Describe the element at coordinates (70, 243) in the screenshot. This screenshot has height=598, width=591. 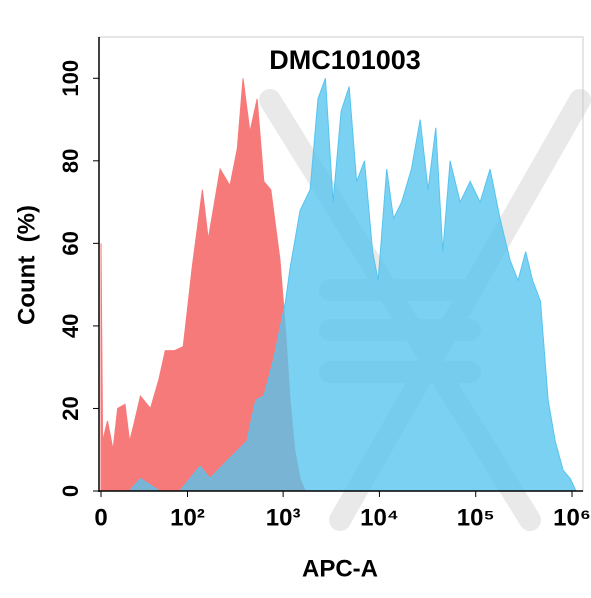
I see `y-tick-label: 60` at that location.